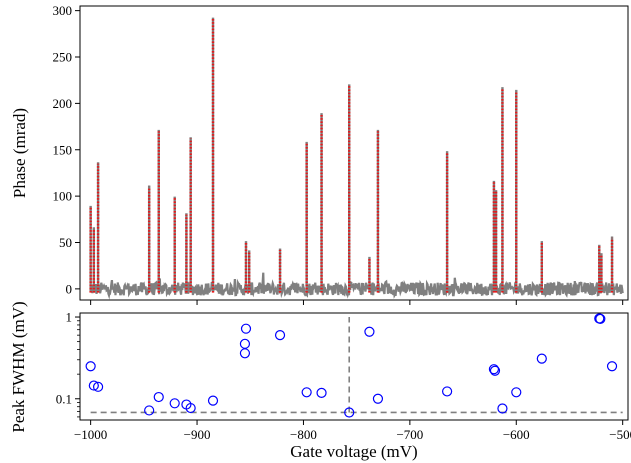 Image resolution: width=631 pixels, height=463 pixels. Describe the element at coordinates (69, 288) in the screenshot. I see `phase-y-tick-label: 0` at that location.